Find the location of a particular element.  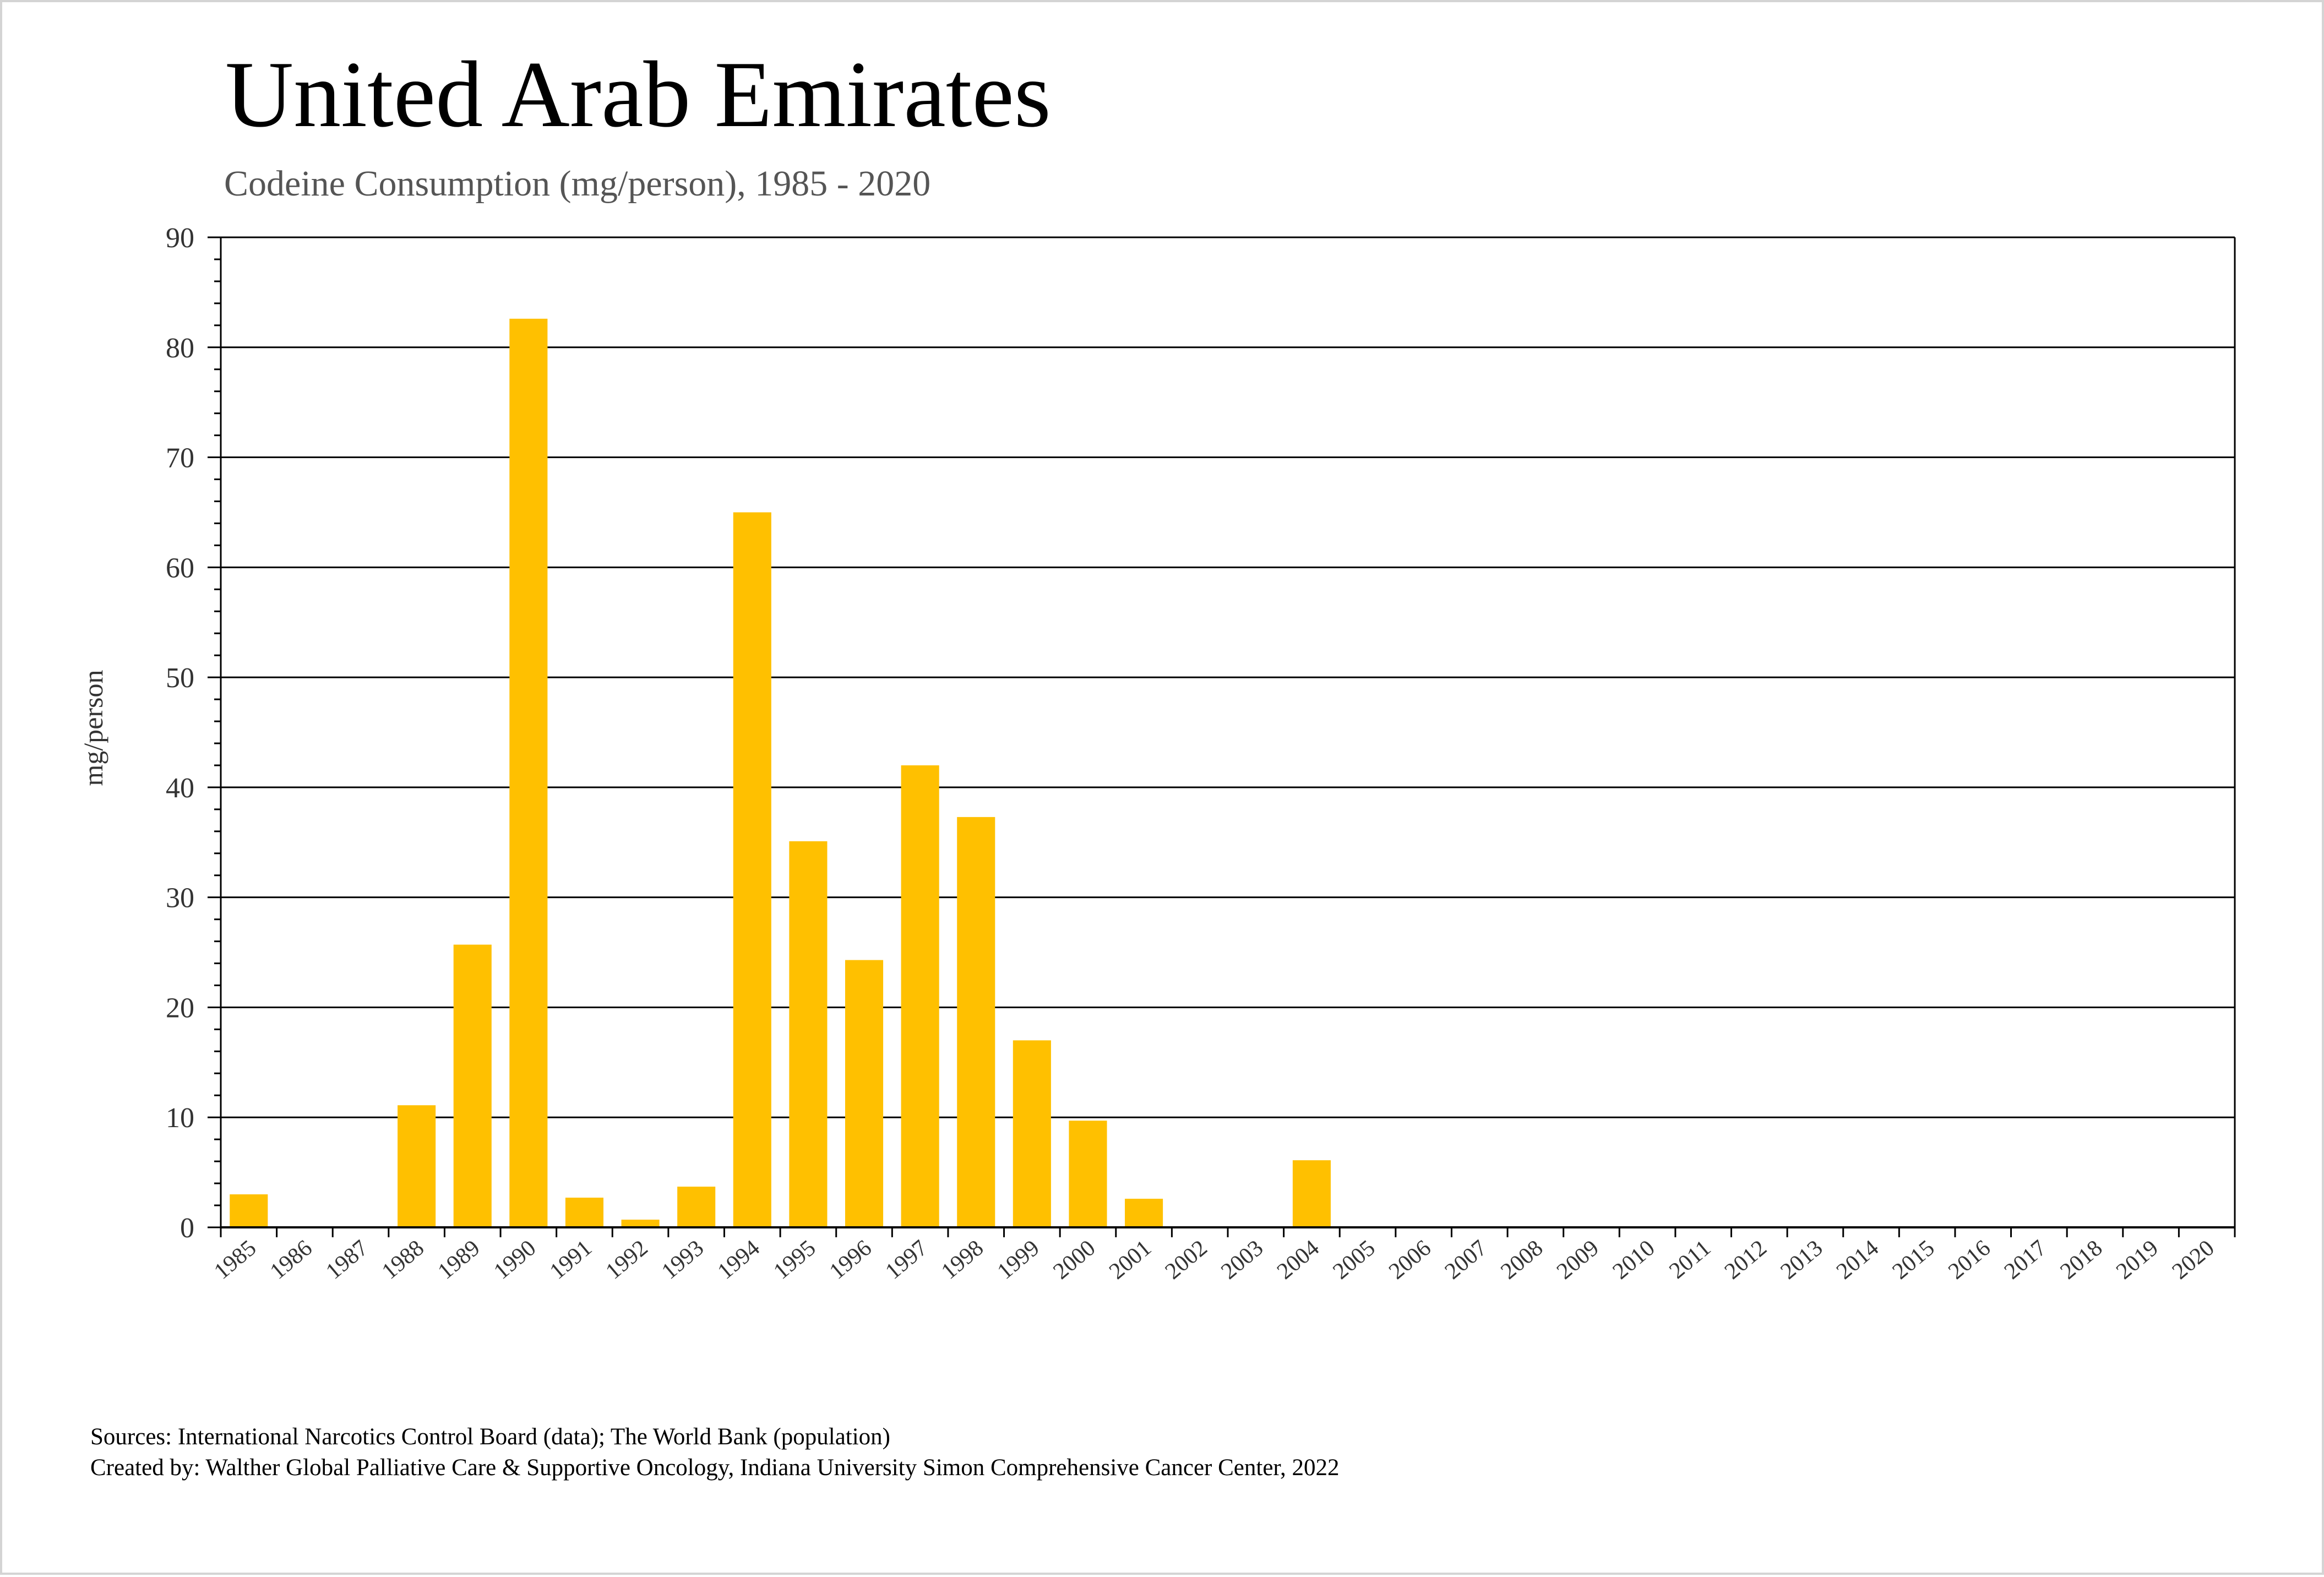

y-tick-label: 70 is located at coordinates (180, 458).